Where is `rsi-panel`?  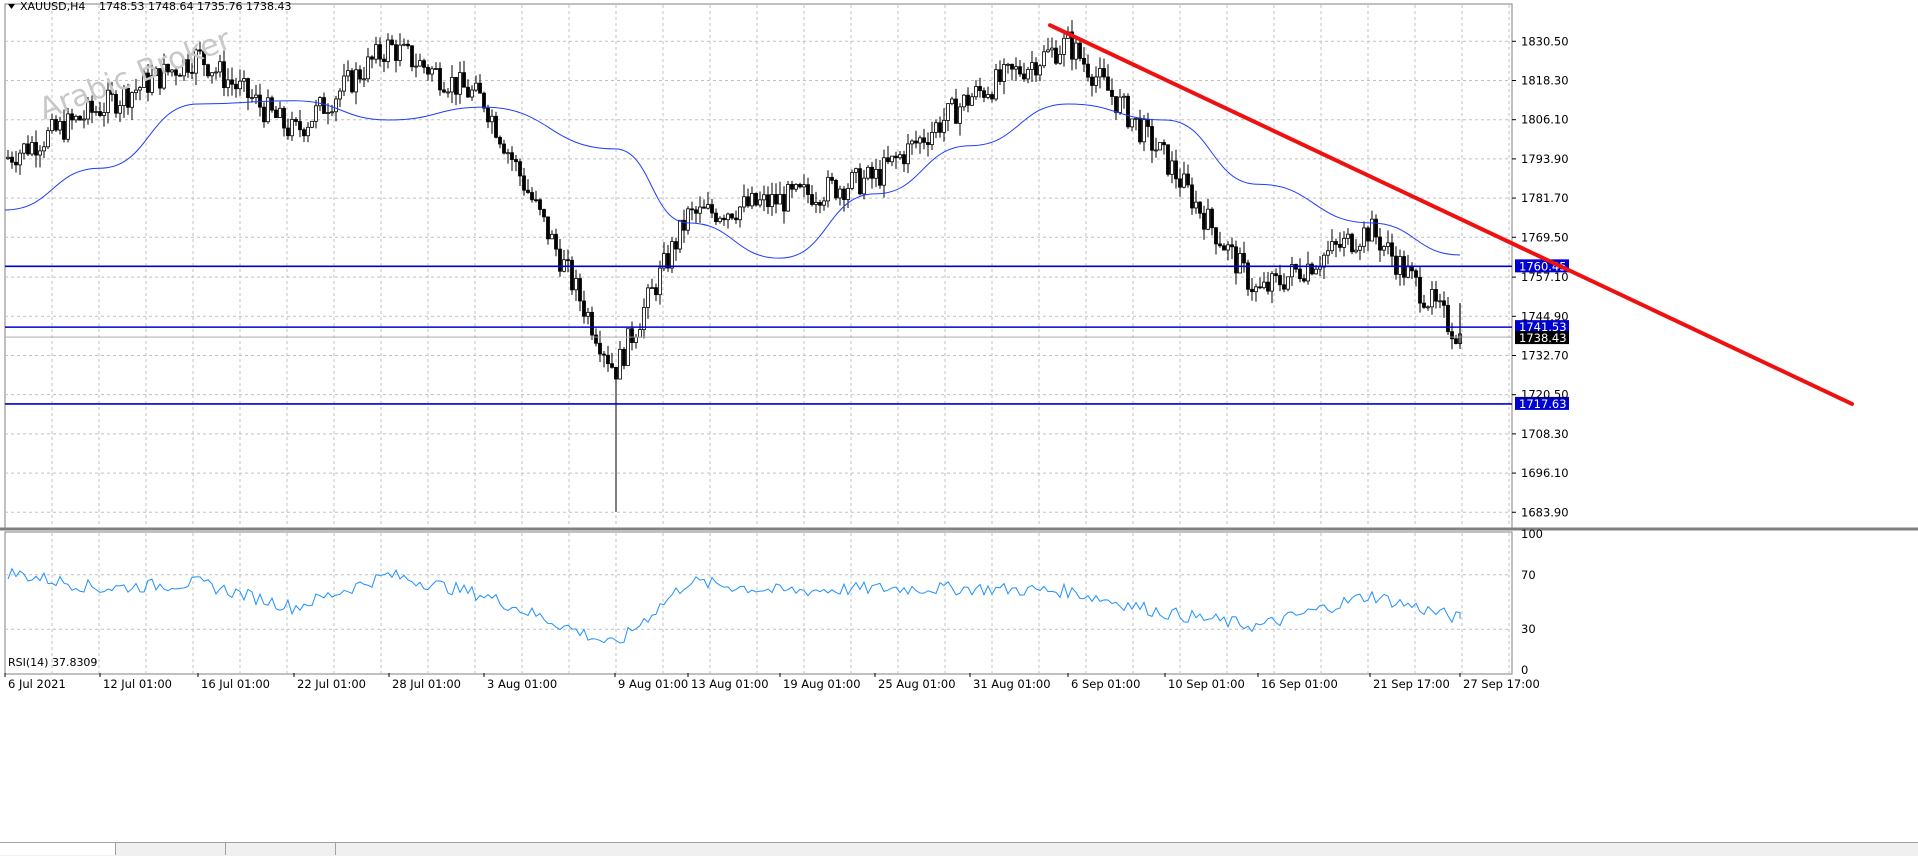
rsi-panel is located at coordinates (734, 605).